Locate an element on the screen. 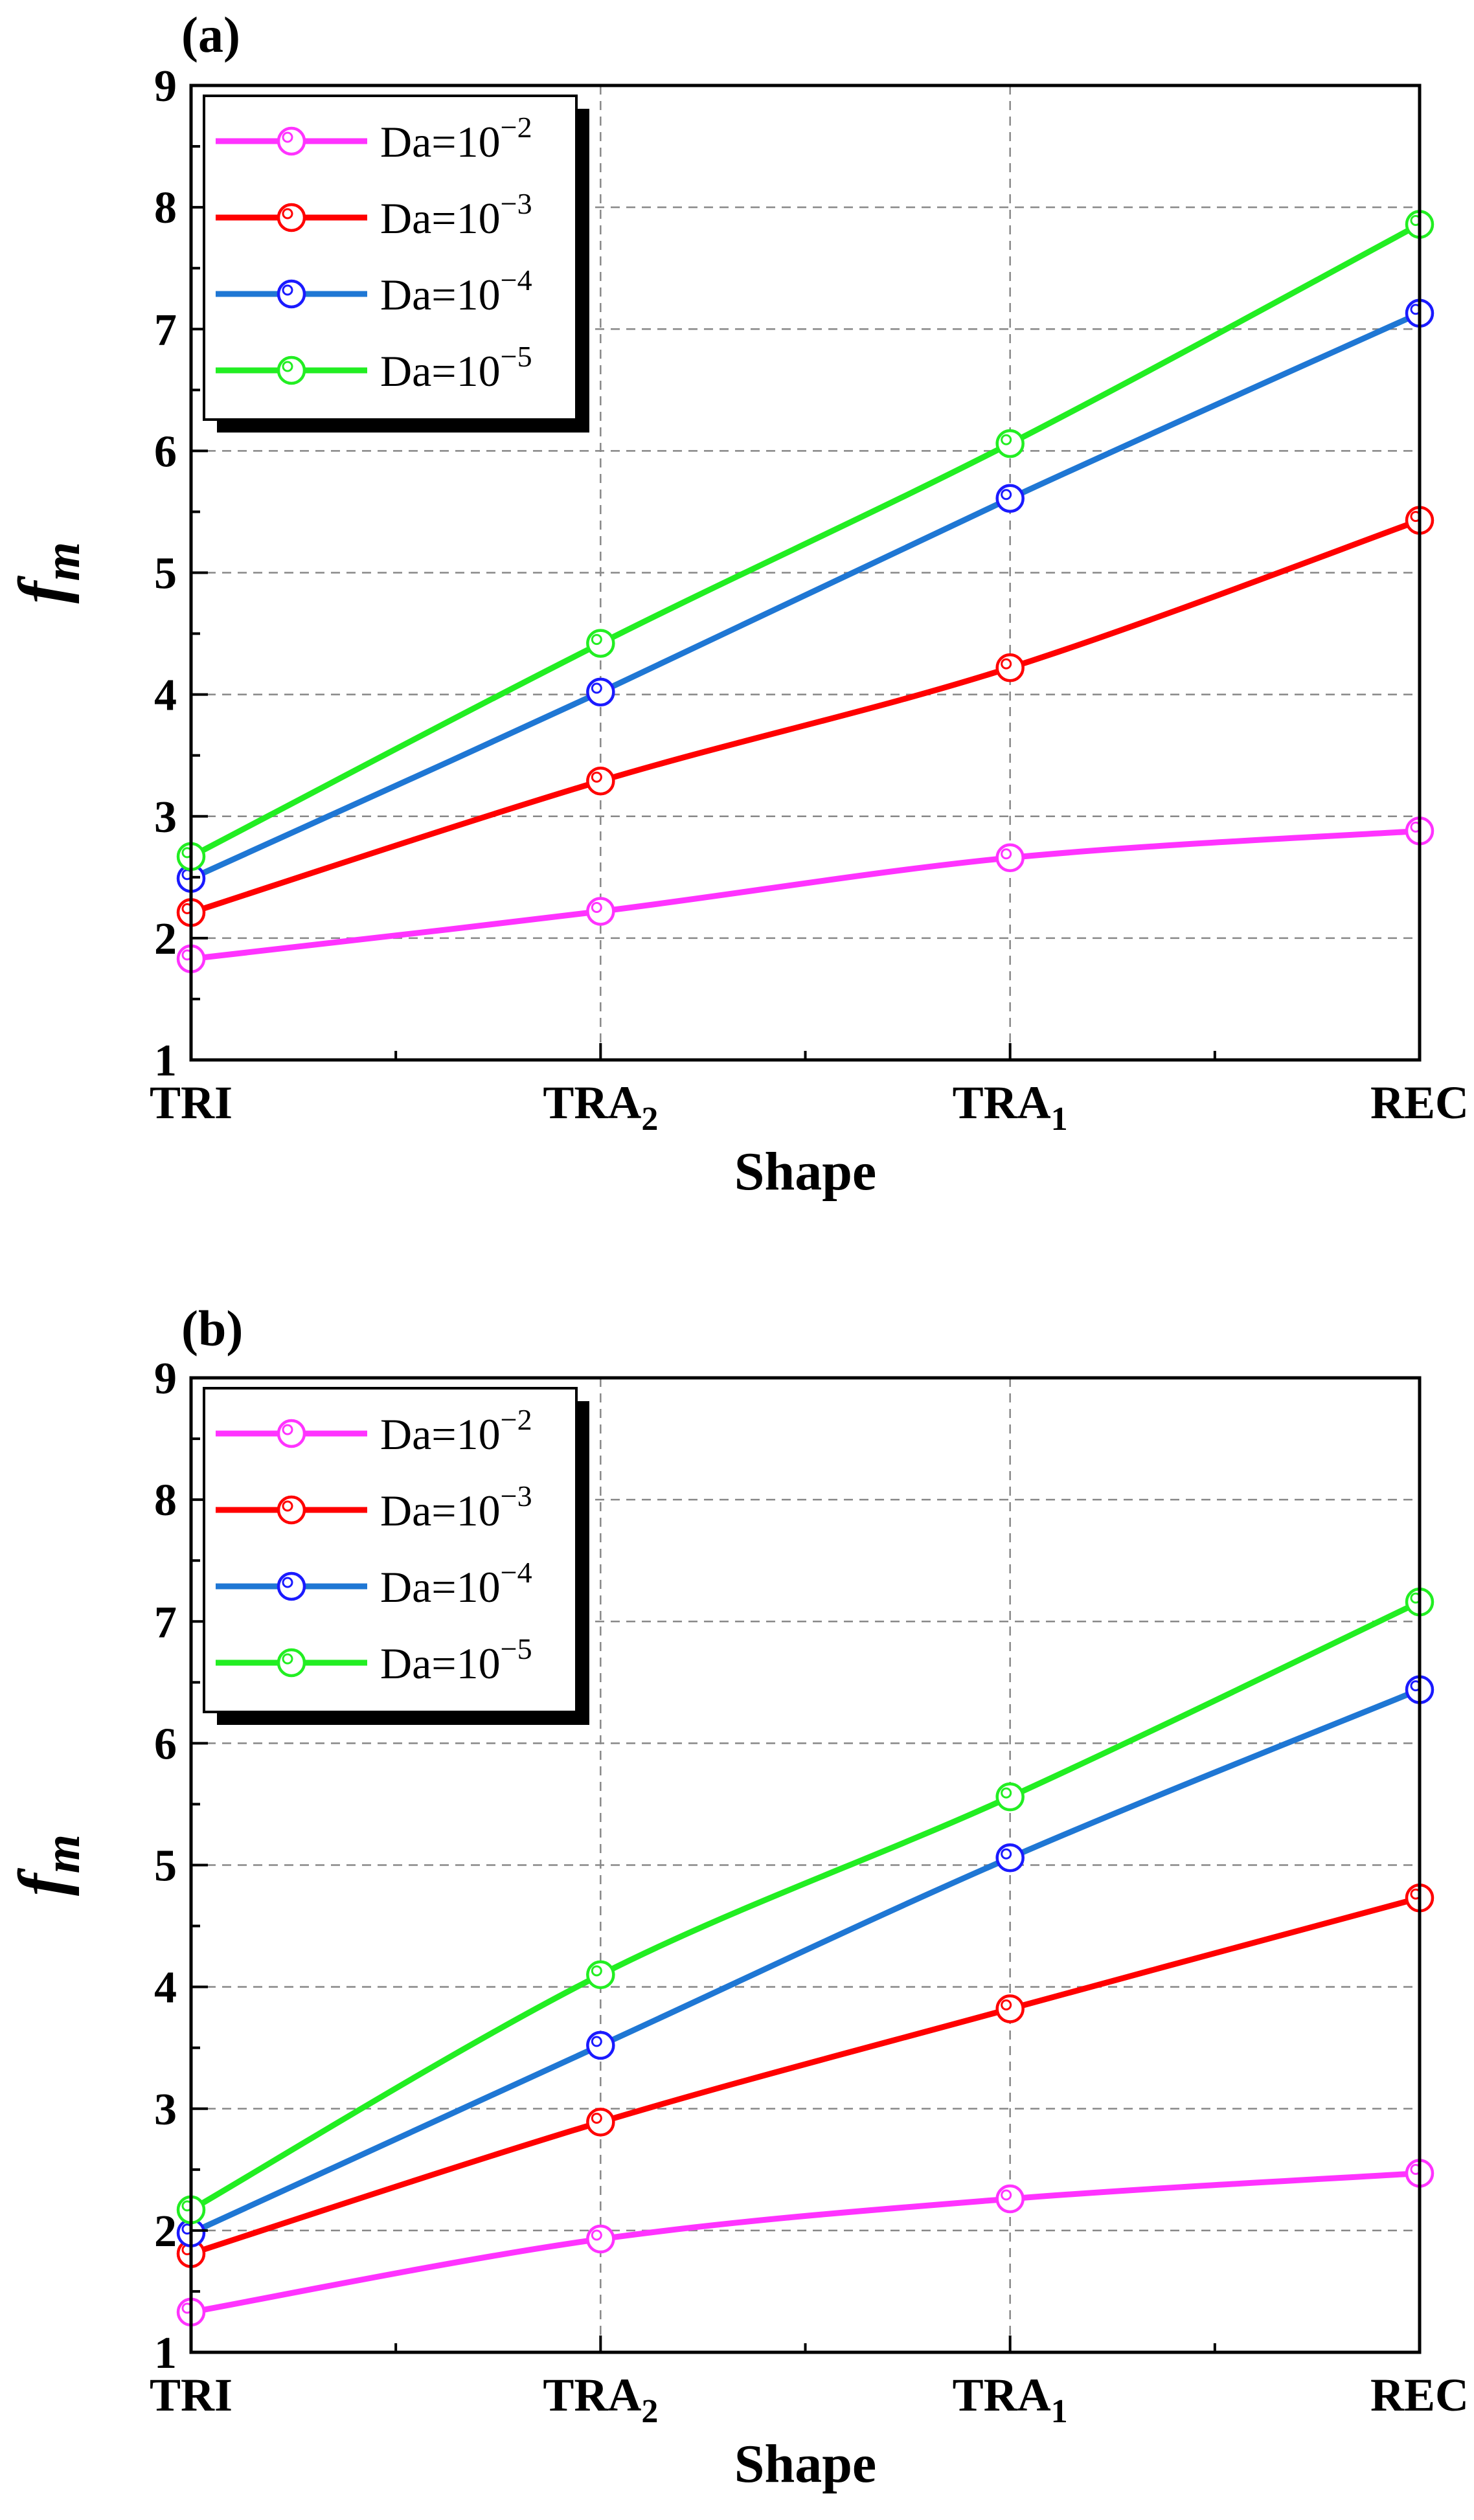  legend-label: Da=10−4 is located at coordinates (456, 1584).